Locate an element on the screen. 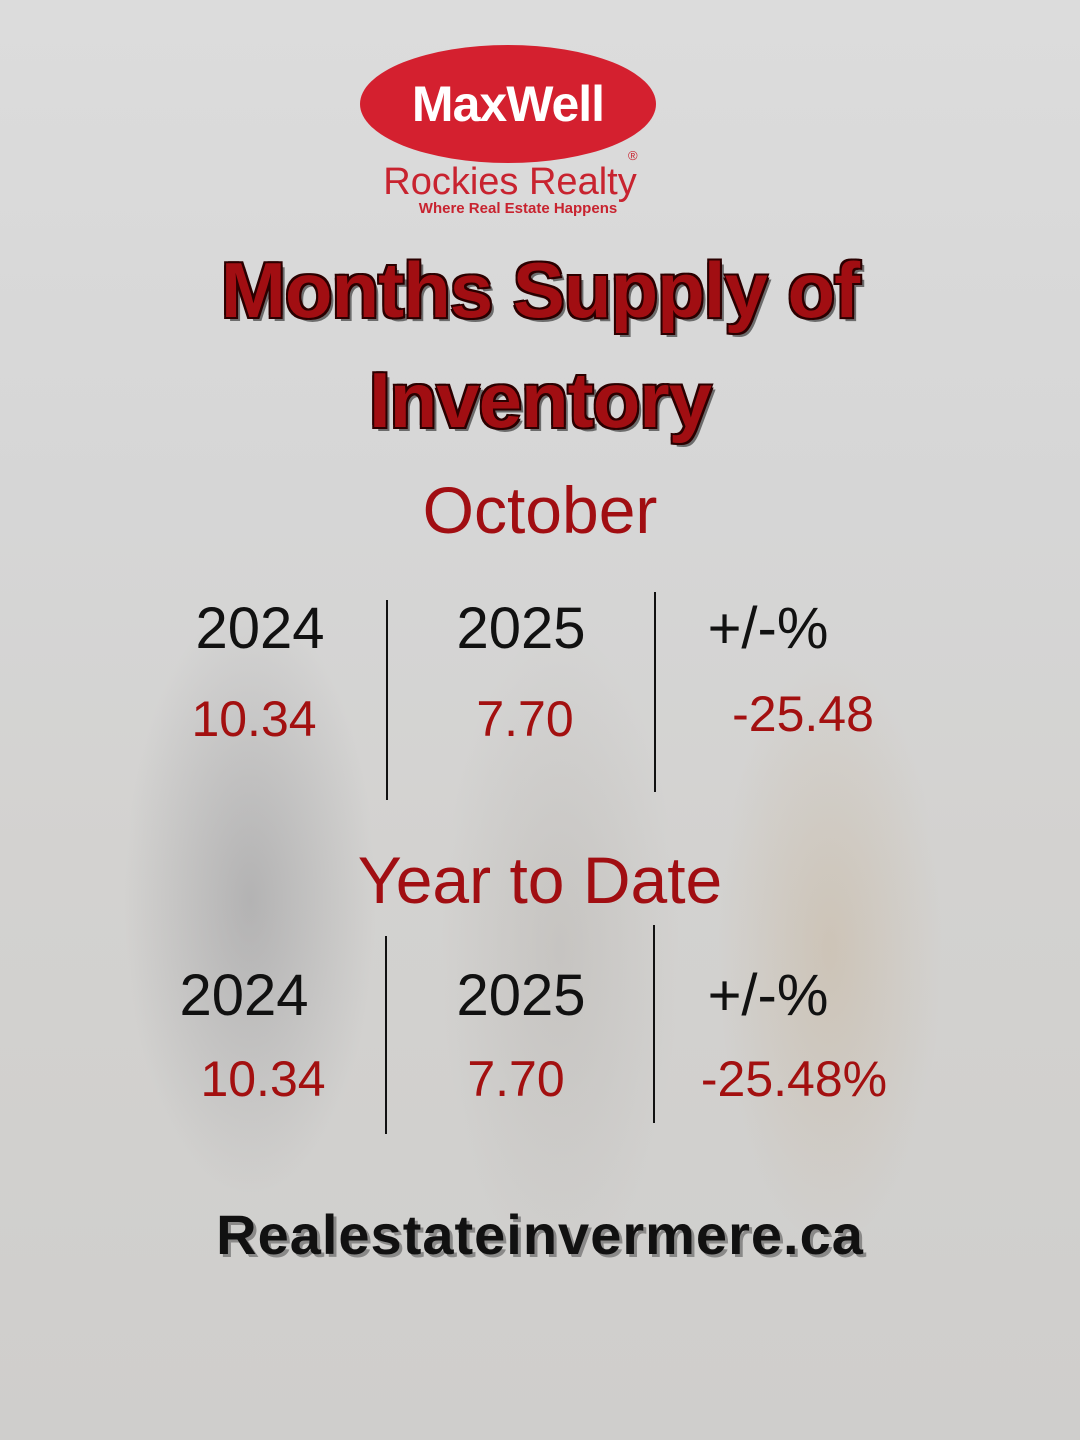  logo-name: Rockies Realty is located at coordinates (510, 182).